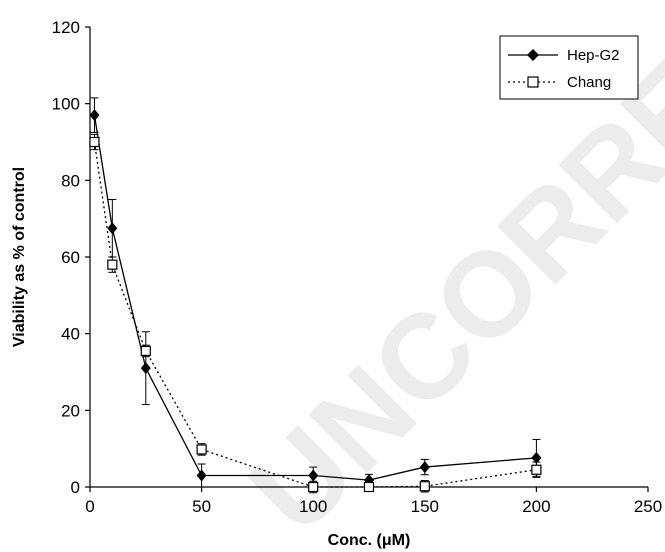  What do you see at coordinates (589, 82) in the screenshot?
I see `legend-label-chang: Chang` at bounding box center [589, 82].